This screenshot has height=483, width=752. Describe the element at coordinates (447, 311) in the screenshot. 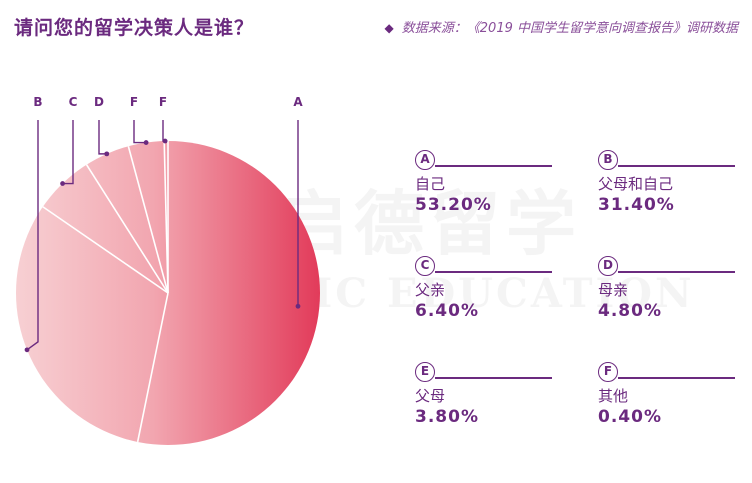

I see `legend-value-c: 6.40%` at that location.